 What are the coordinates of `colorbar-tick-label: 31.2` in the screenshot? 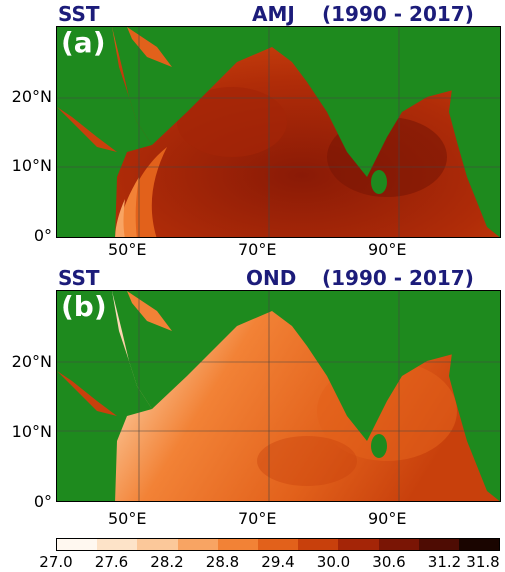 It's located at (444, 562).